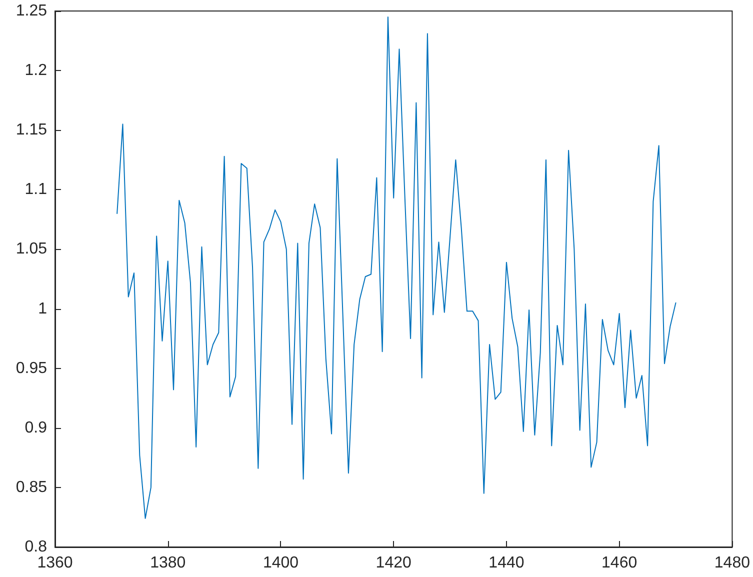 The height and width of the screenshot is (577, 753). Describe the element at coordinates (506, 563) in the screenshot. I see `x-tick-label: 1440` at that location.